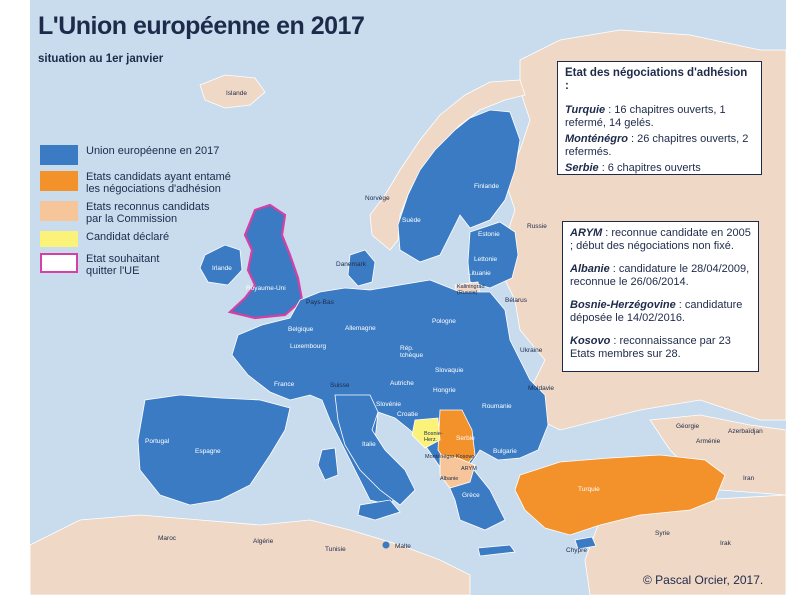 The height and width of the screenshot is (595, 794). What do you see at coordinates (328, 464) in the screenshot?
I see `eu-sardinia` at bounding box center [328, 464].